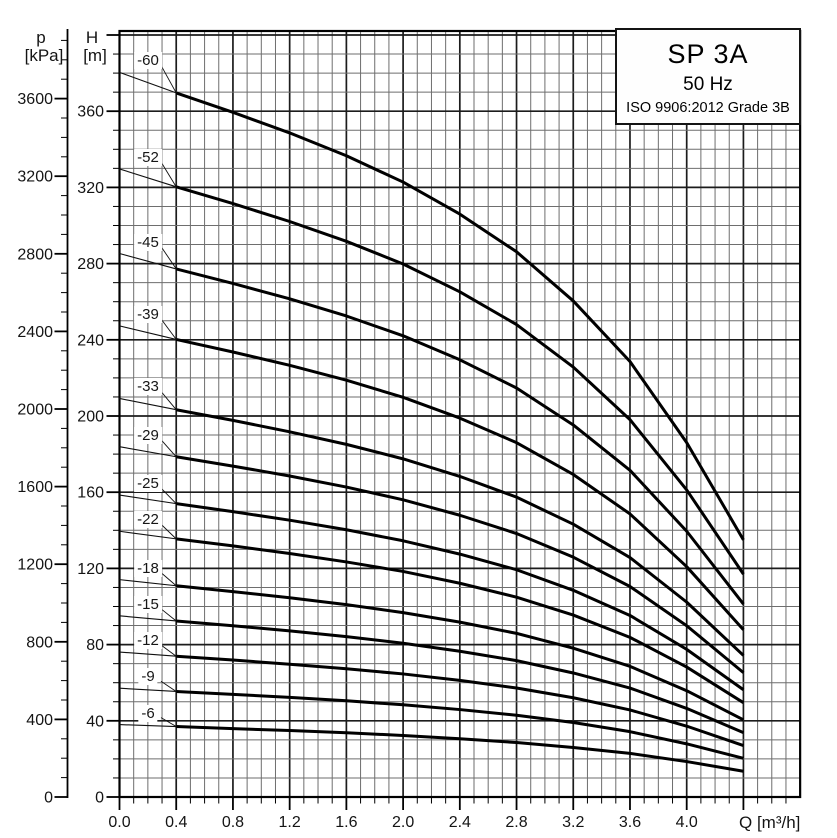  What do you see at coordinates (447, 814) in the screenshot?
I see `flow-axis: 0.0 0.4 0.8 1.2 1.6 2.0 2.4 2.8 3.2 3.6 4.0` at bounding box center [447, 814].